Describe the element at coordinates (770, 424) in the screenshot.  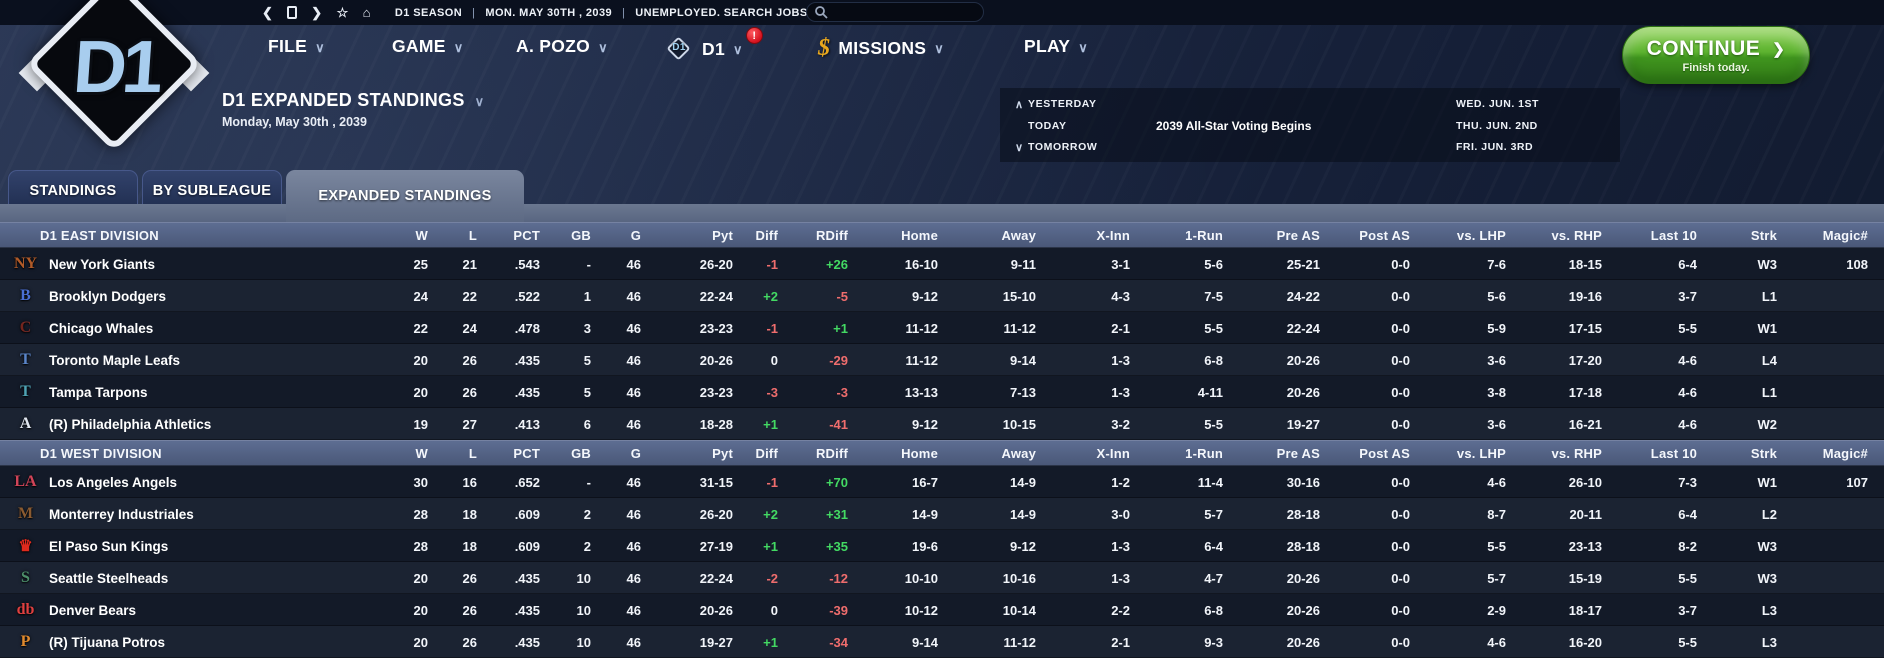
I see `stat-cell: +1` at that location.